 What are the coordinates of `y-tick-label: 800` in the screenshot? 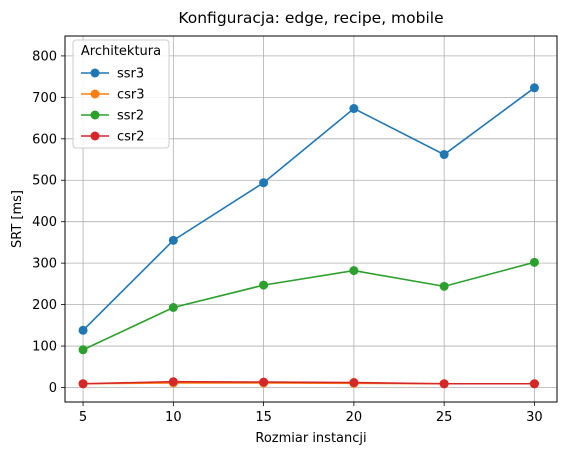 It's located at (44, 56).